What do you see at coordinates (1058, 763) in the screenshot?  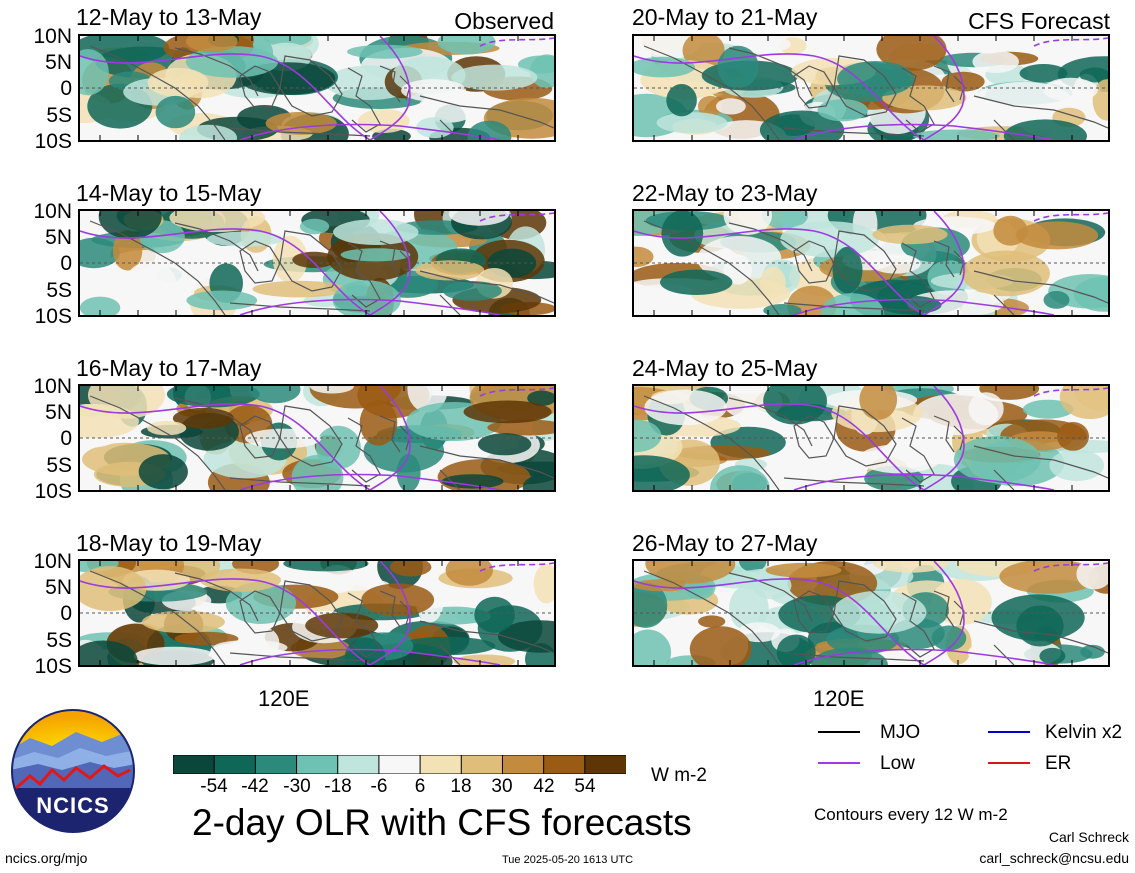 I see `legend-label-er: ER` at bounding box center [1058, 763].